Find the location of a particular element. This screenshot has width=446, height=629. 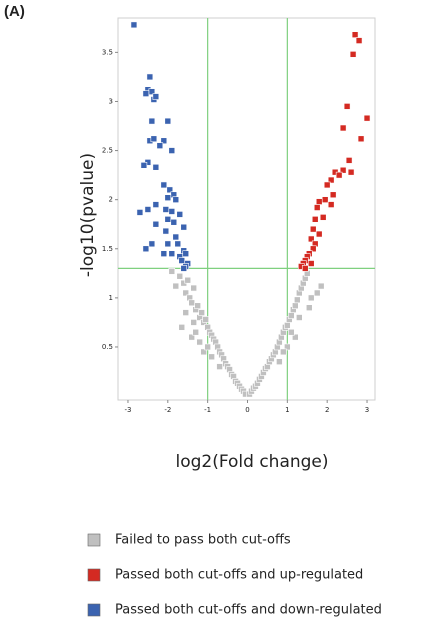

y-axis-label: -log10(pvalue) is located at coordinates (88, 215).